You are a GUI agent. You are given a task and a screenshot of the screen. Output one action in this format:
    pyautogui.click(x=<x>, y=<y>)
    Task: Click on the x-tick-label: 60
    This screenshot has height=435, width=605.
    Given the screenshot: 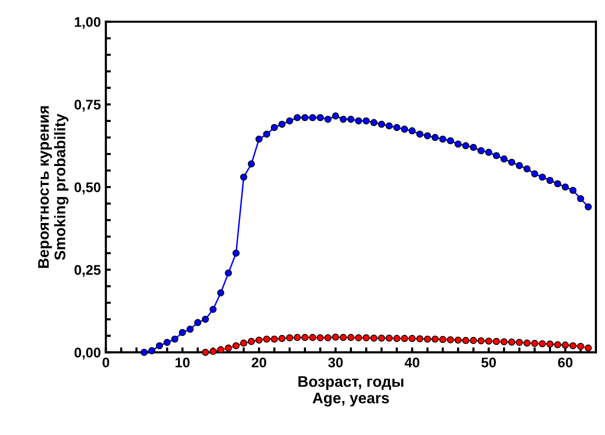 What is the action you would take?
    pyautogui.click(x=565, y=363)
    